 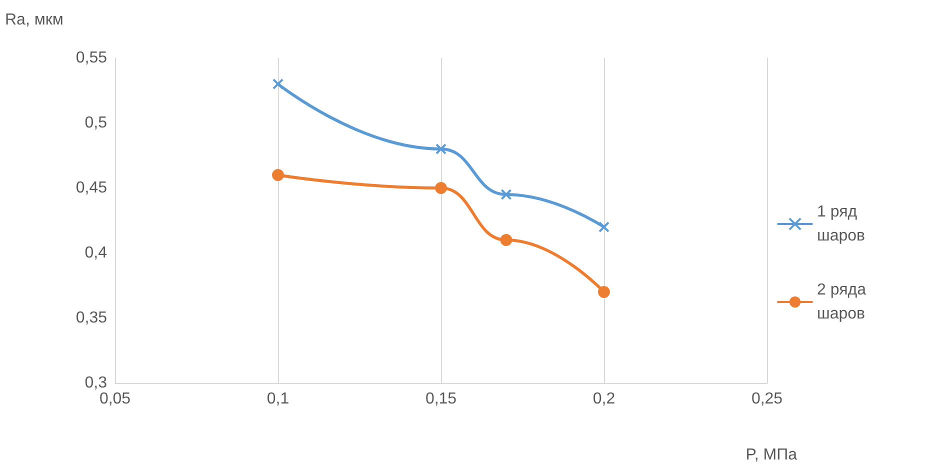 What do you see at coordinates (96, 383) in the screenshot?
I see `y-tick-label: 0,3` at bounding box center [96, 383].